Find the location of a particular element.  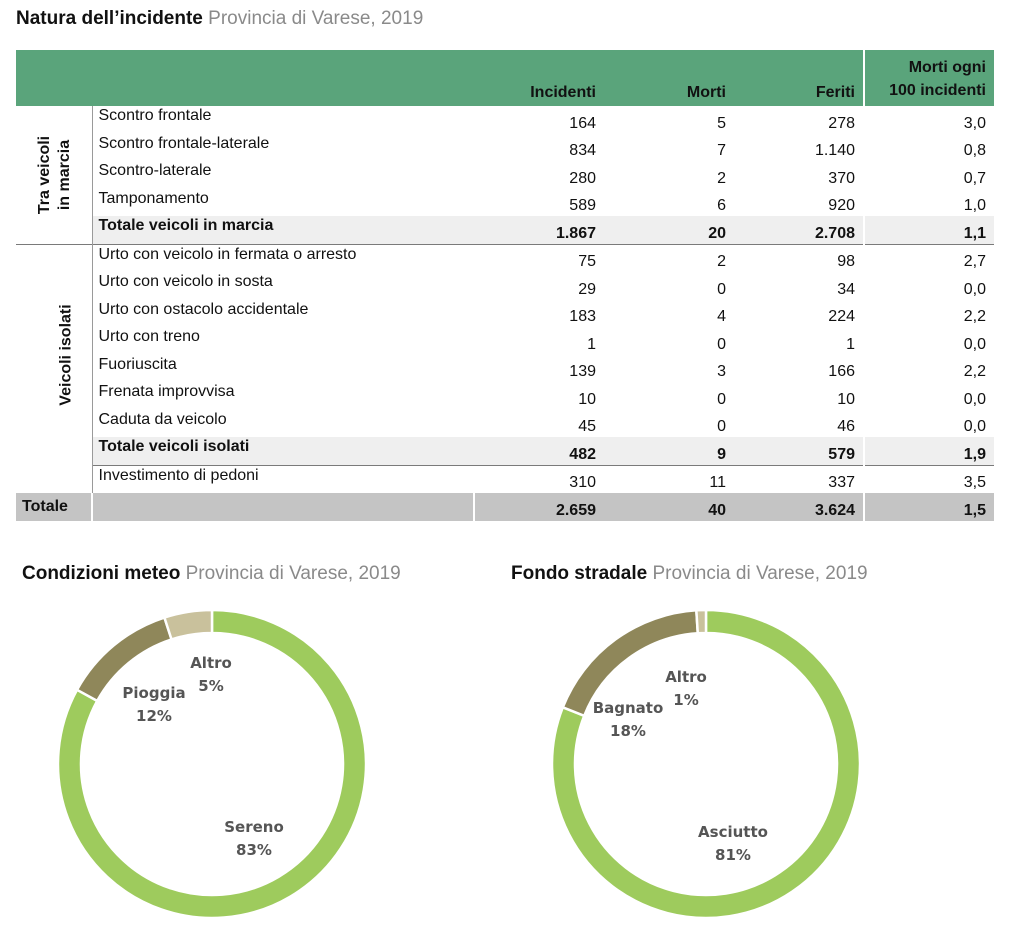

chart-title-fondo: Fondo stradale Provincia di Varese, 2019 is located at coordinates (689, 574).